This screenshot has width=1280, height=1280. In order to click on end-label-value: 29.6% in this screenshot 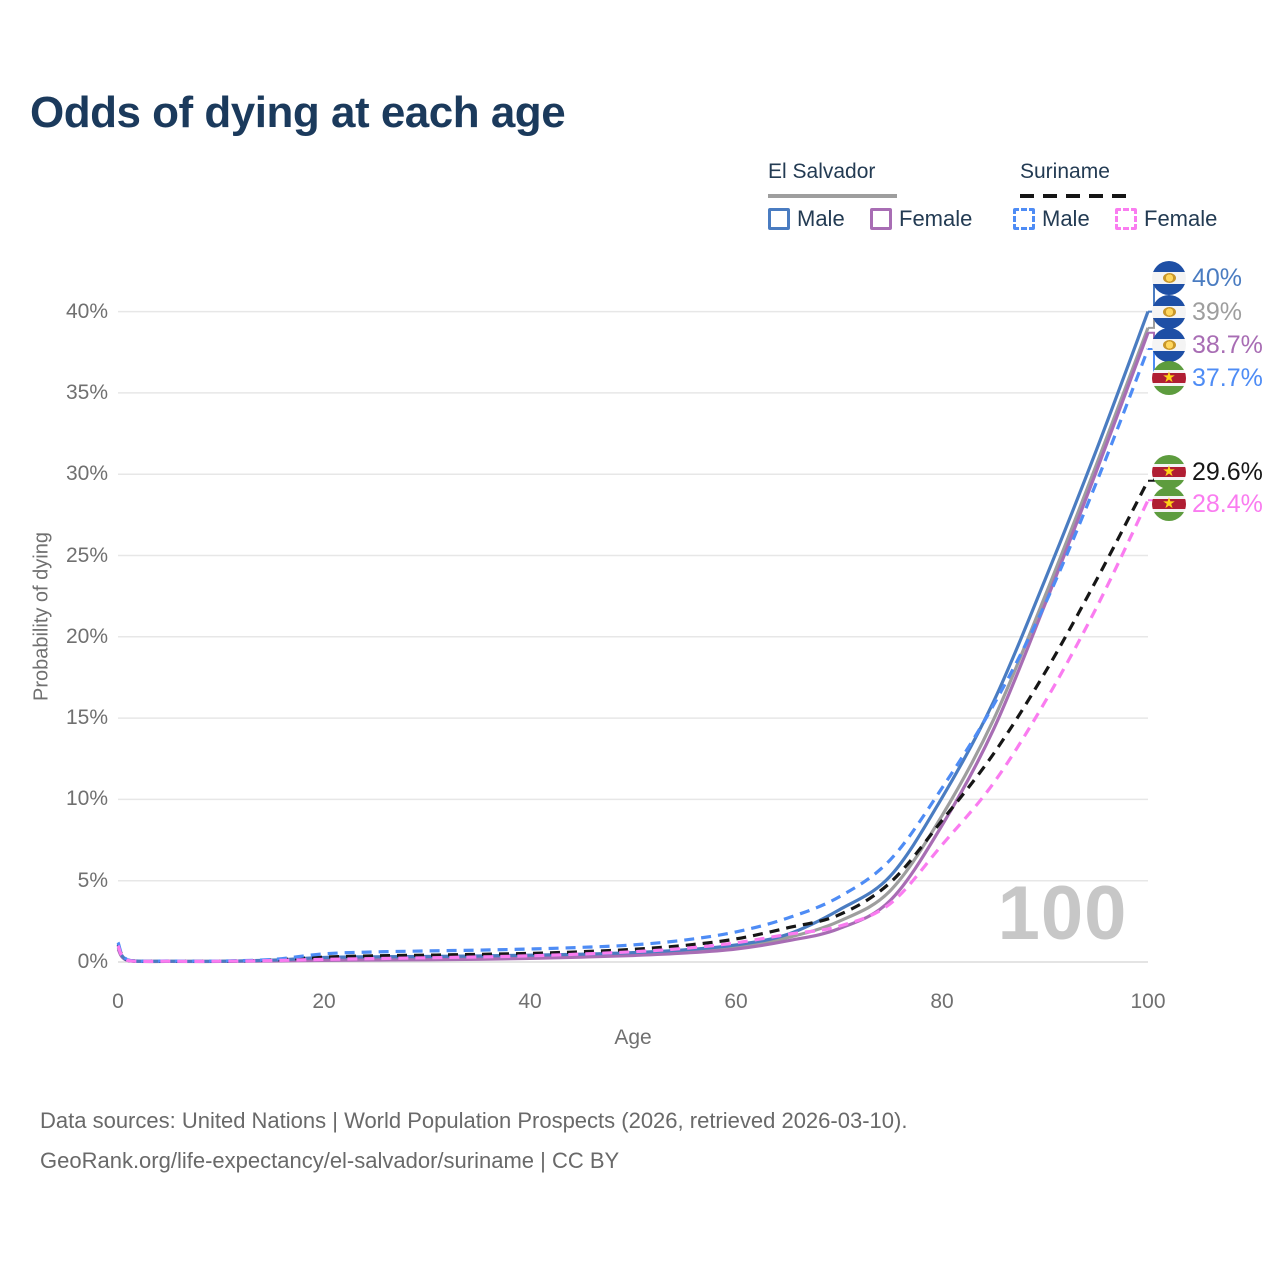, I will do `click(1227, 471)`.